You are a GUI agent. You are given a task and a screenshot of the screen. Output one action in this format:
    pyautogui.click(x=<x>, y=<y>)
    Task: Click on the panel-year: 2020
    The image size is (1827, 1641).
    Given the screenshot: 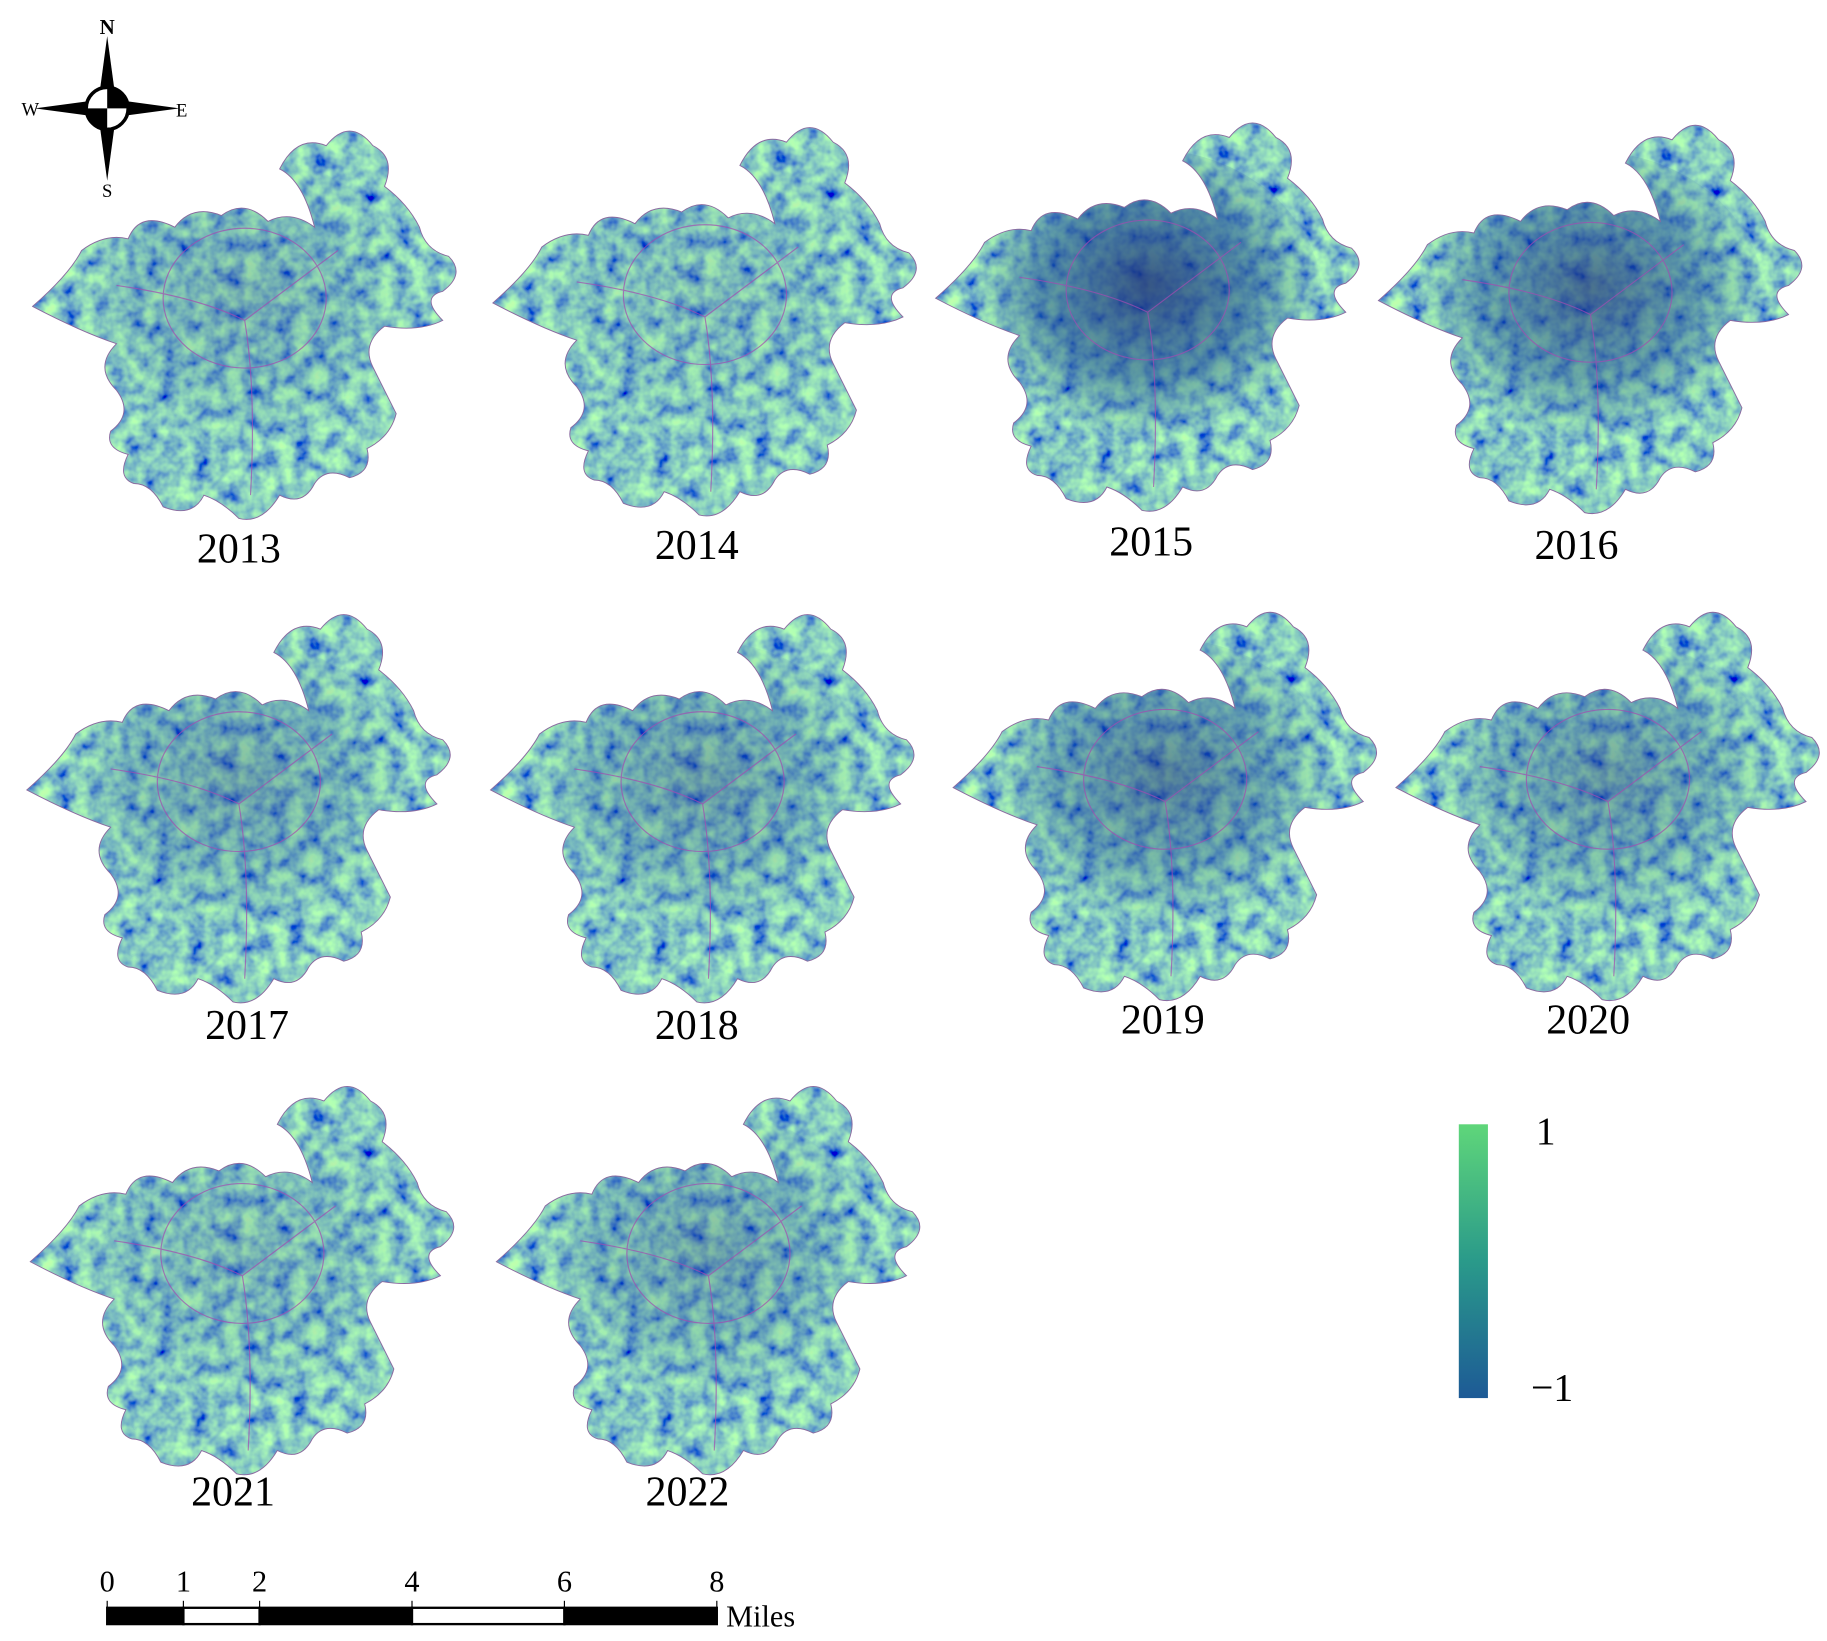 What is the action you would take?
    pyautogui.click(x=1588, y=1020)
    